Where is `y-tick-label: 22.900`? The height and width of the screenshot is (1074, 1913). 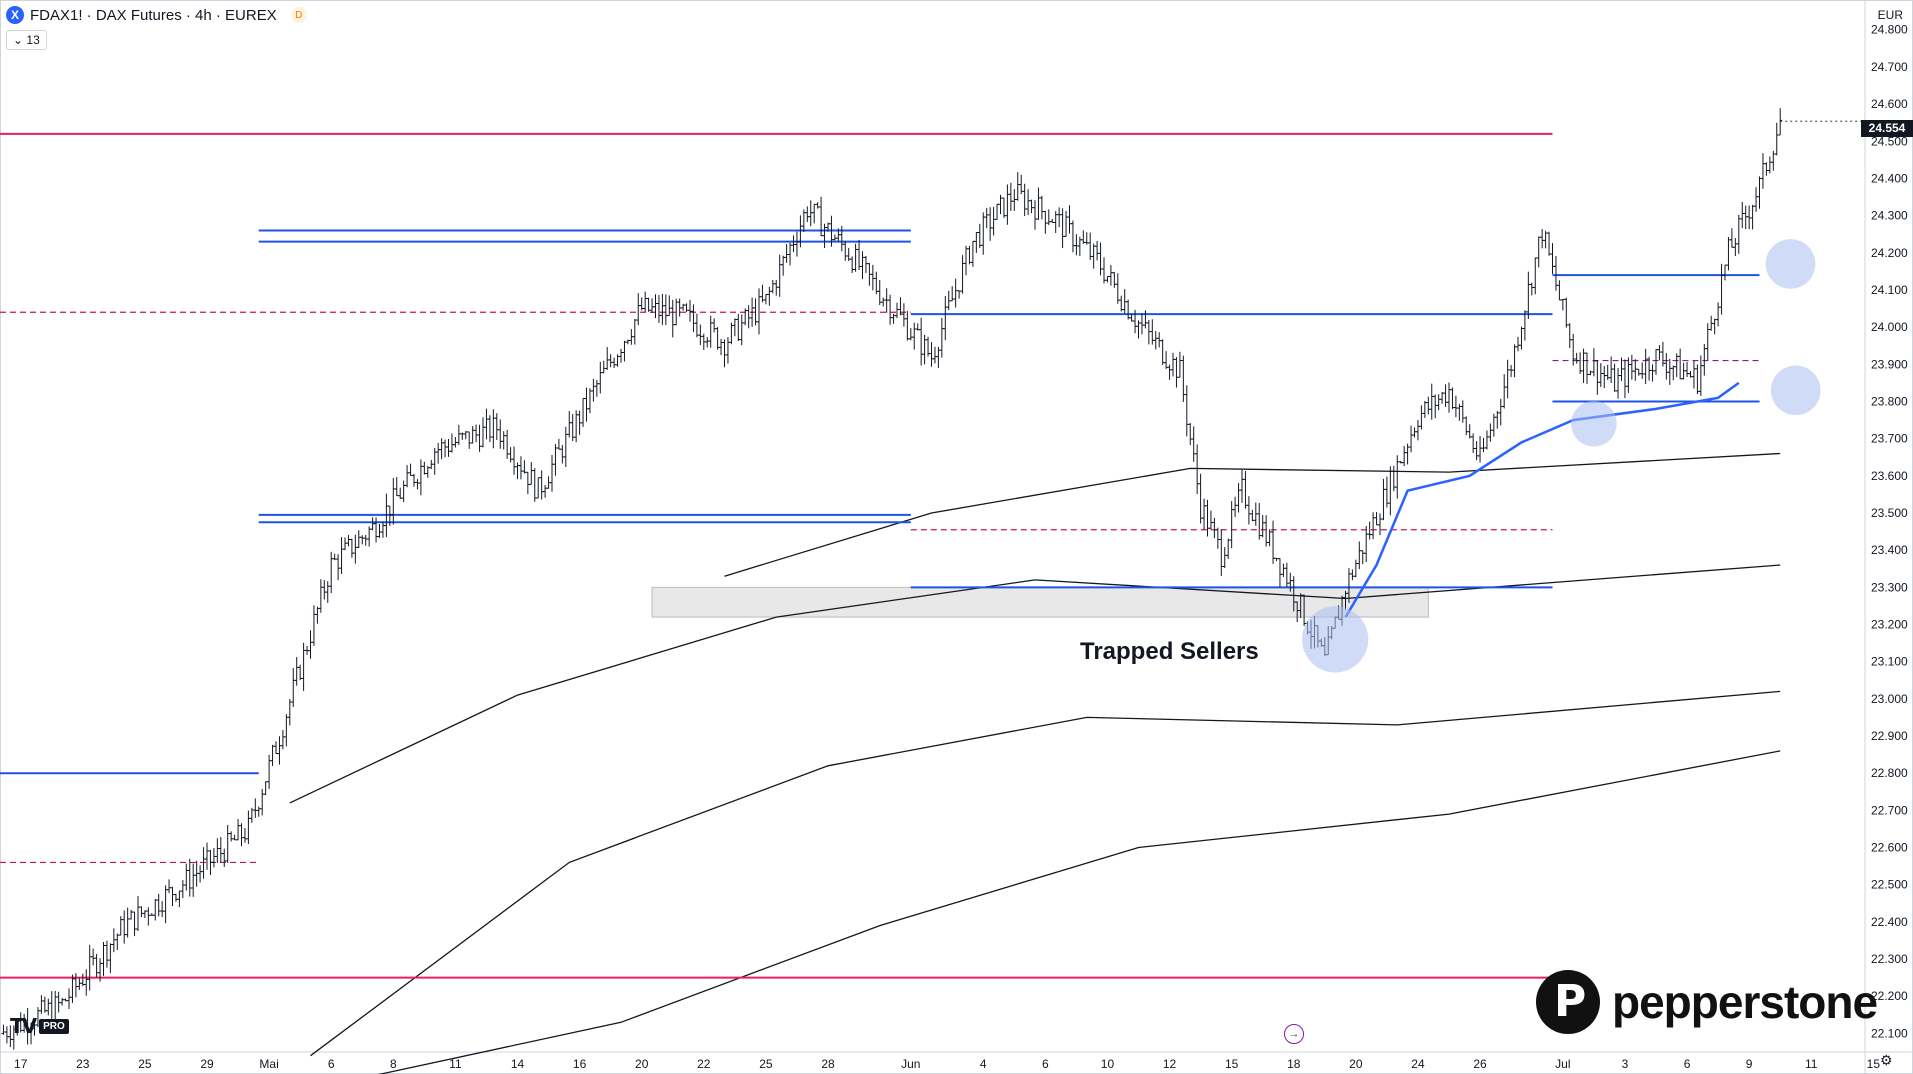
y-tick-label: 22.900 is located at coordinates (1889, 736).